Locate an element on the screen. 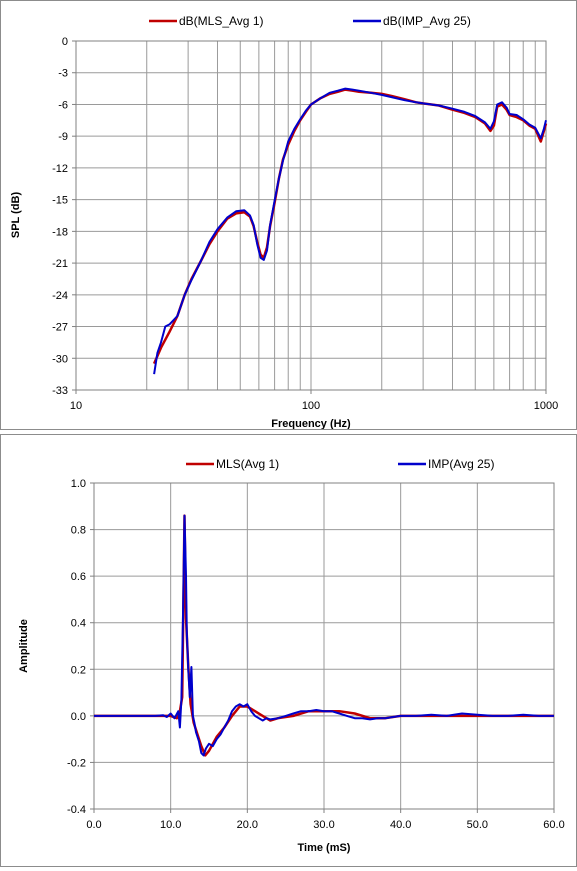 The image size is (577, 871). y-tick-label: -6 is located at coordinates (63, 105).